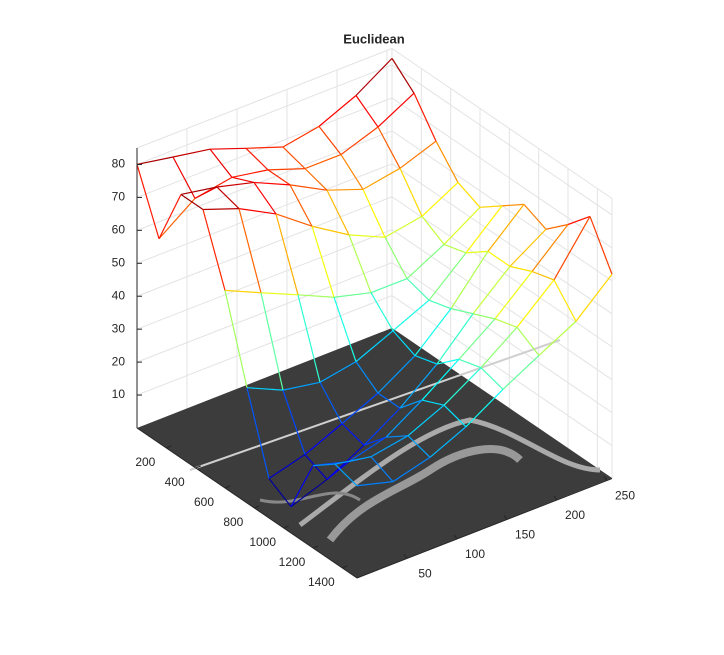 Image resolution: width=724 pixels, height=655 pixels. I want to click on floor-road, so click(375, 405).